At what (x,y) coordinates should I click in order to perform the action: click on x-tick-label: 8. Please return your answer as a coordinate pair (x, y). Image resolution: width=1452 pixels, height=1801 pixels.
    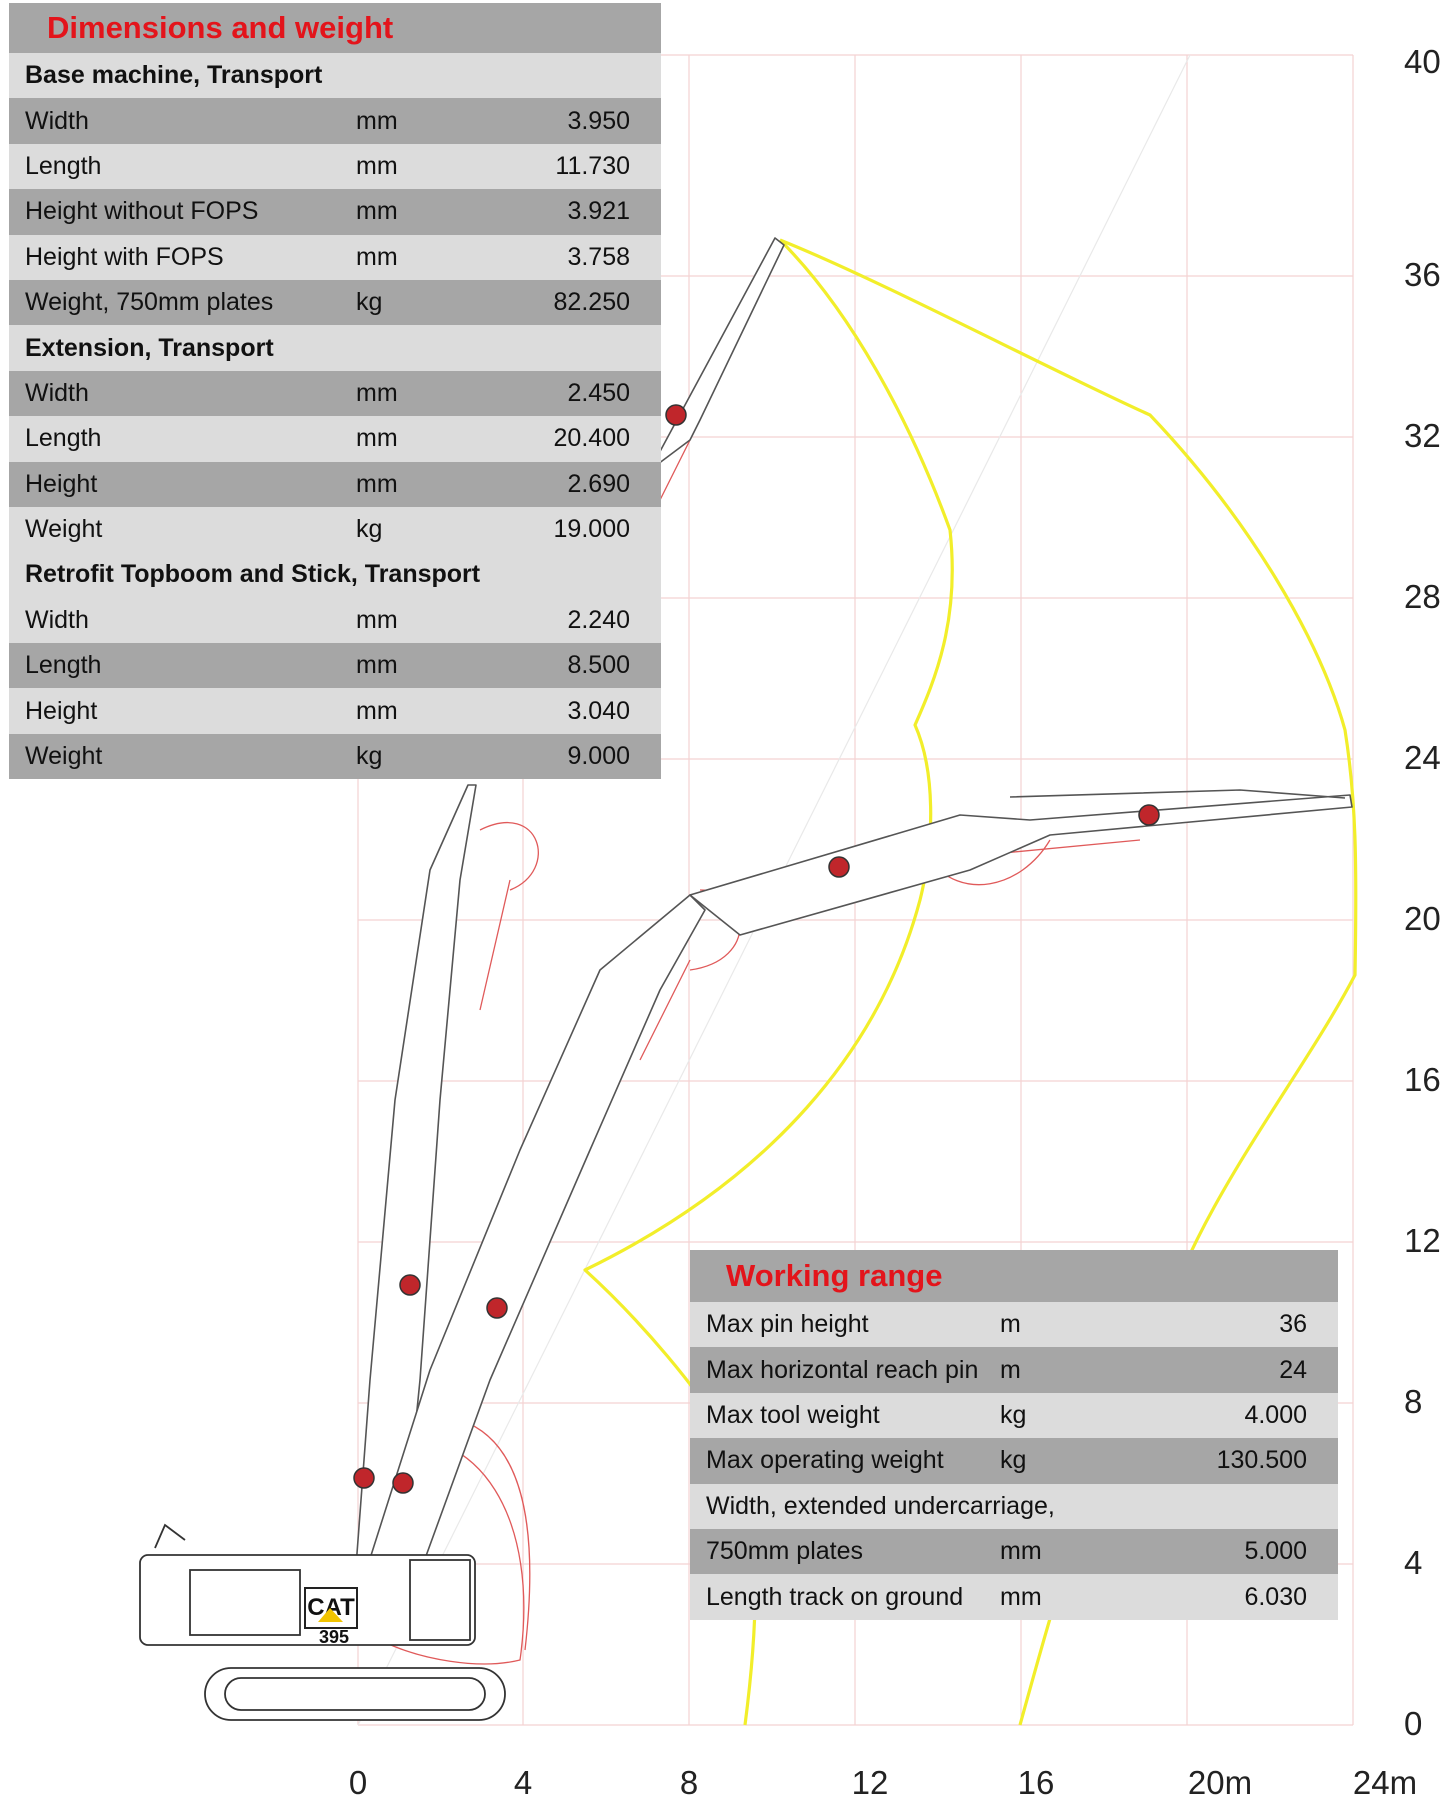
    Looking at the image, I should click on (689, 1782).